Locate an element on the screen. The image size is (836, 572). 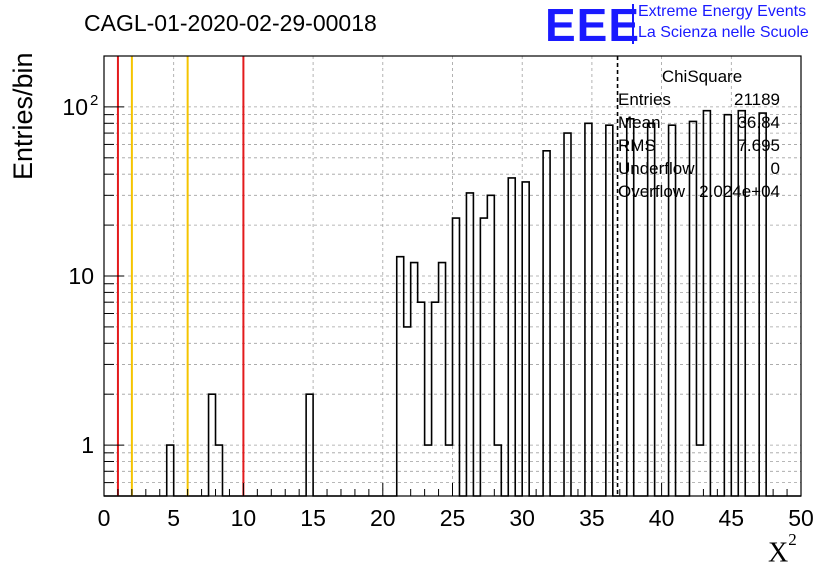
stats-row-overflow: Overflow 2.024e+04 is located at coordinates (696, 191).